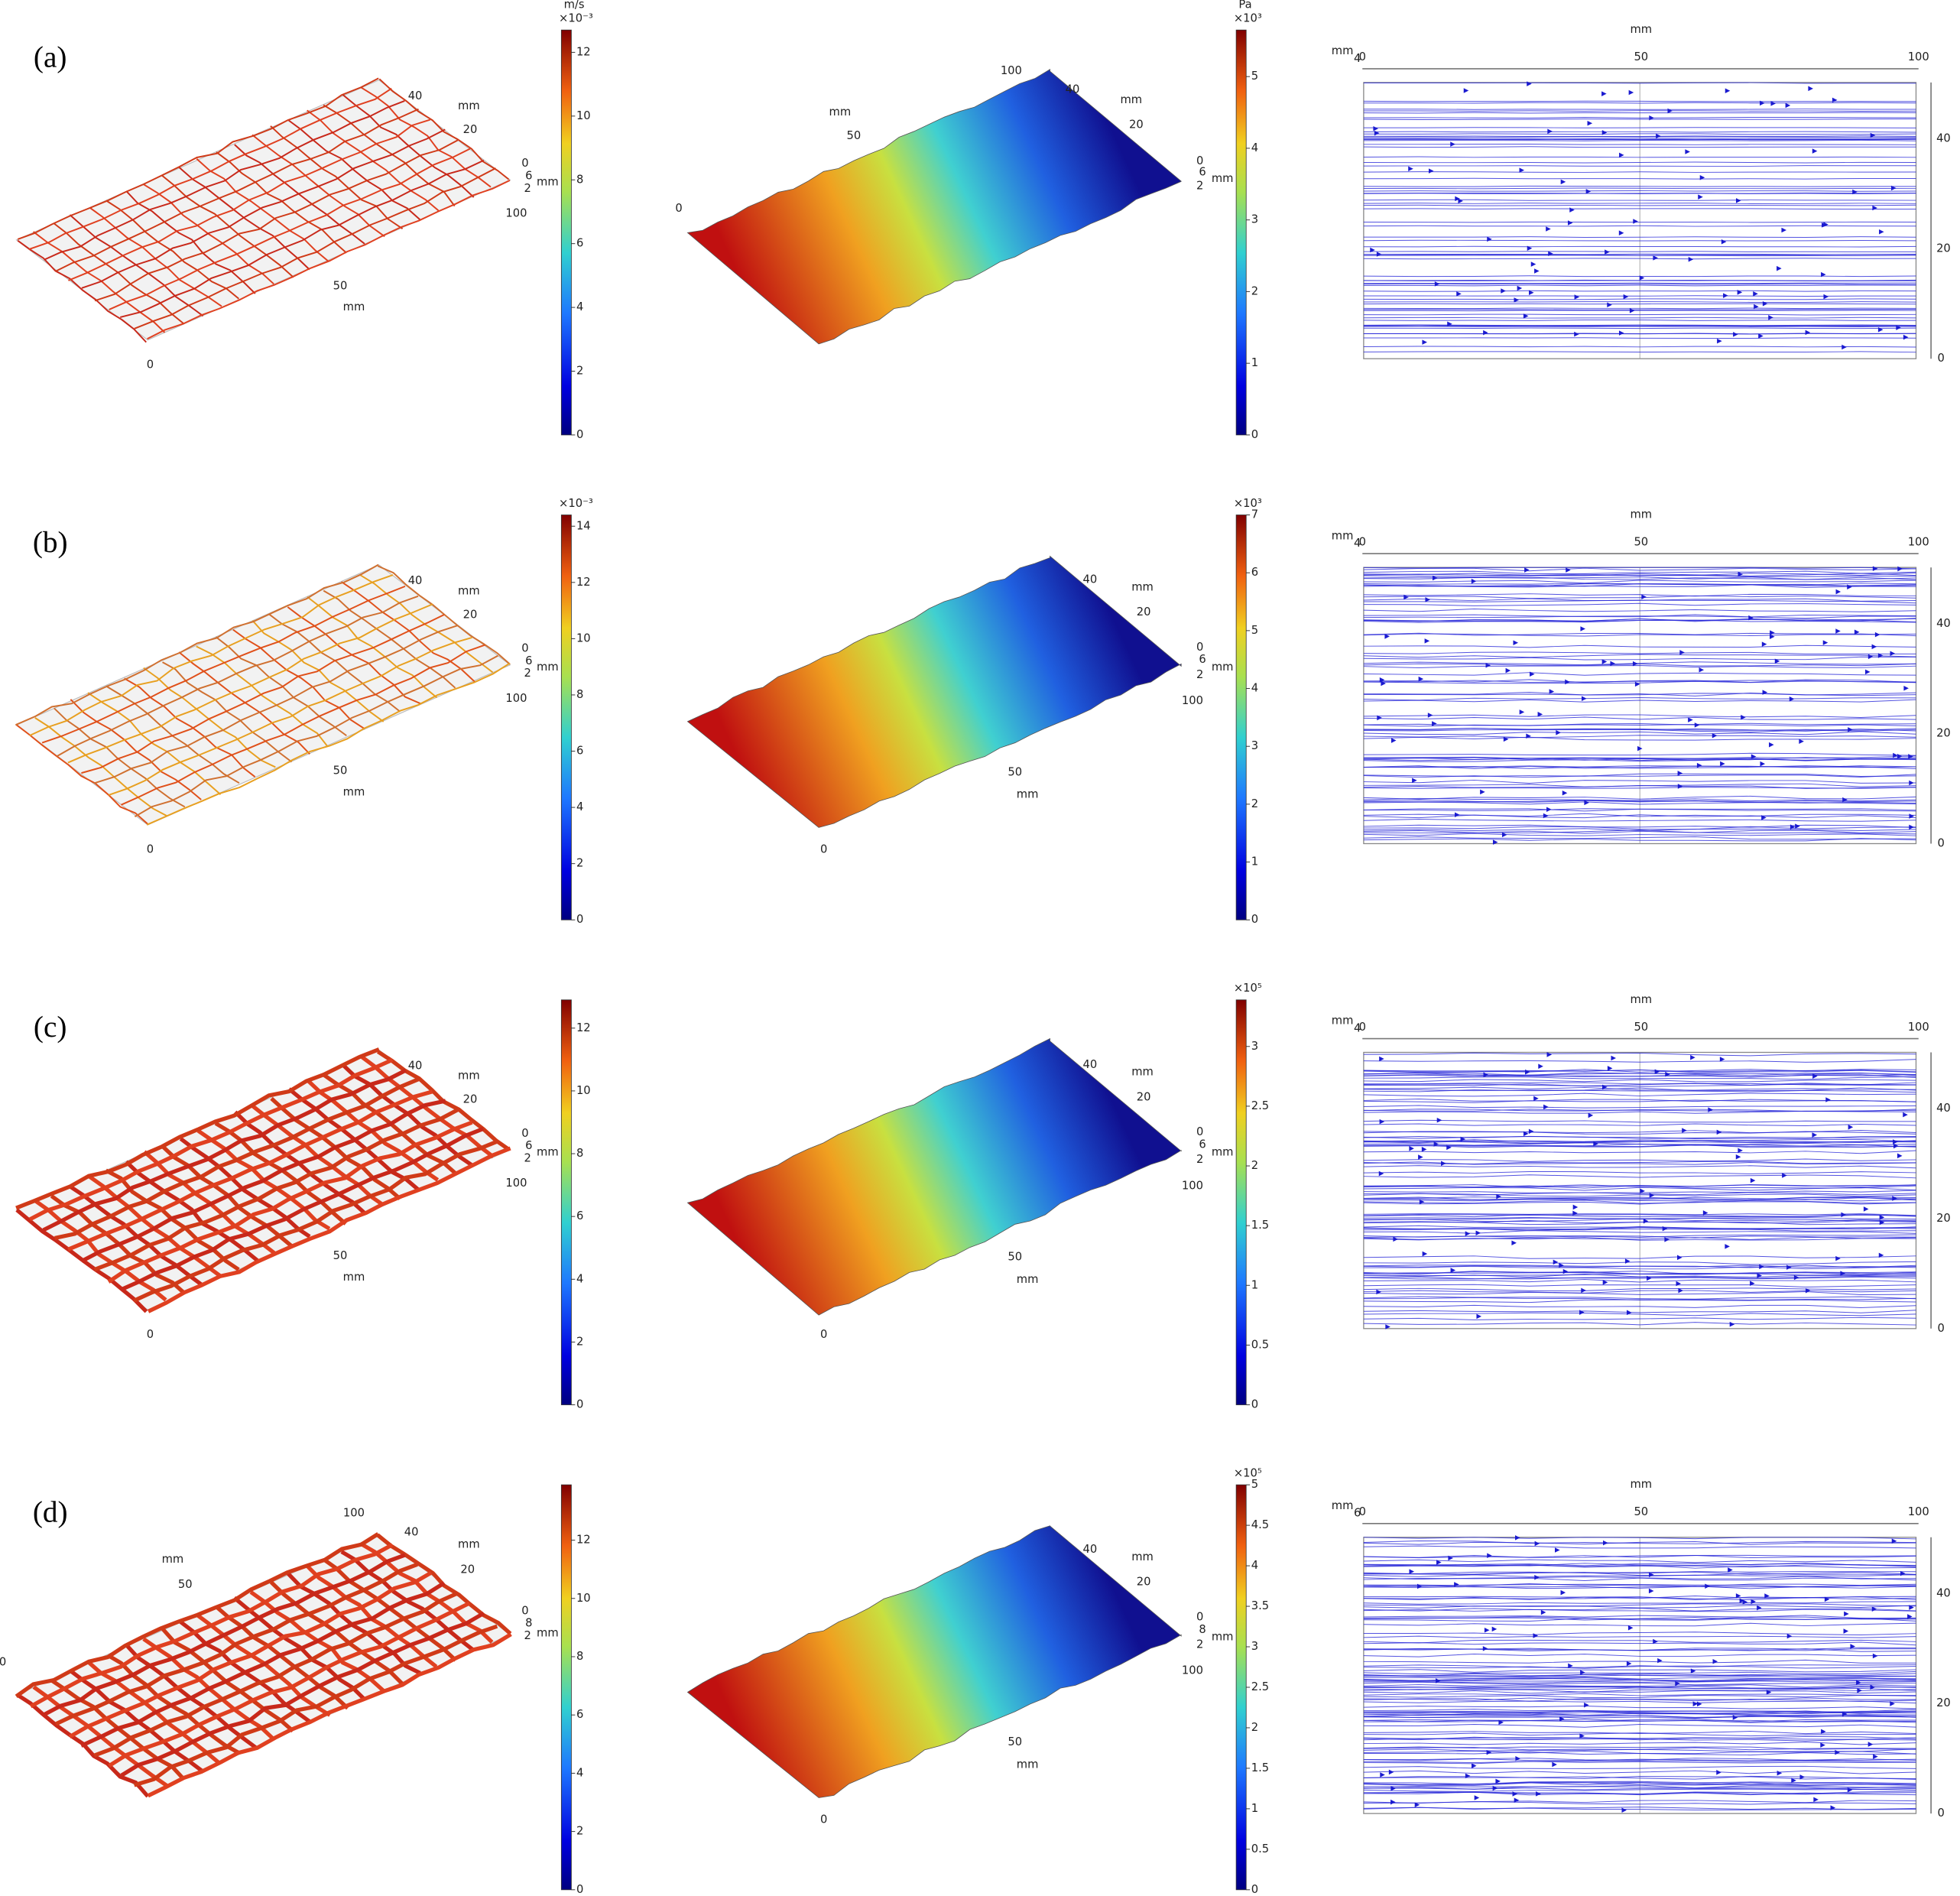  What do you see at coordinates (1254, 1565) in the screenshot?
I see `colorbar-tick-label: 4` at bounding box center [1254, 1565].